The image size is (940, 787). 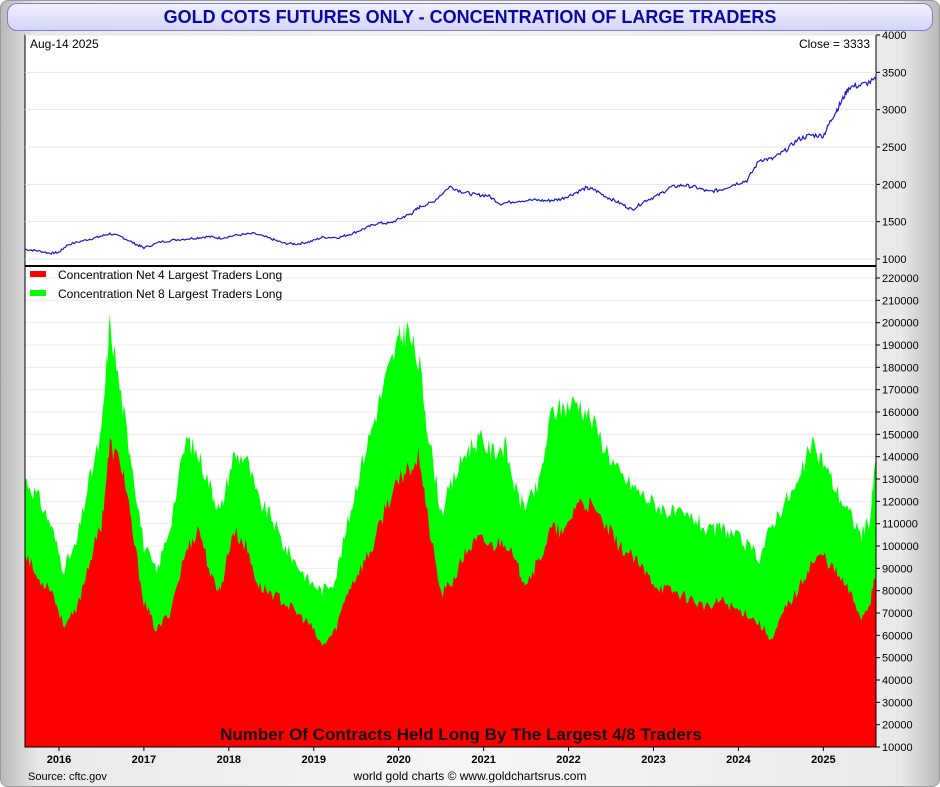 What do you see at coordinates (894, 223) in the screenshot?
I see `price-tick-label: 1500` at bounding box center [894, 223].